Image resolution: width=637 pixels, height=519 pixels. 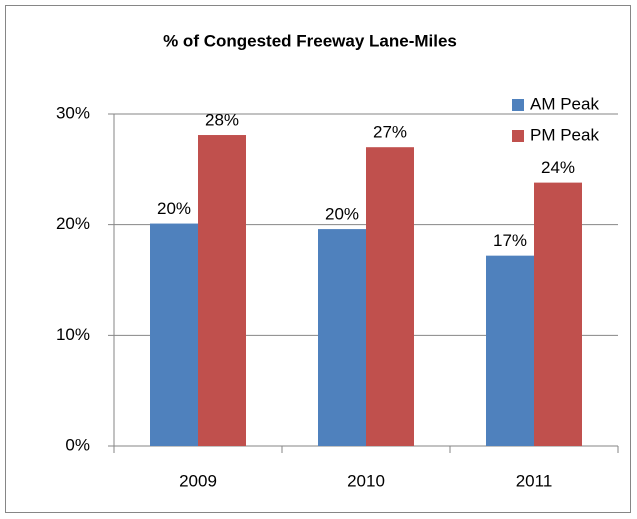 I want to click on y-tick-label: 20%, so click(x=73, y=223).